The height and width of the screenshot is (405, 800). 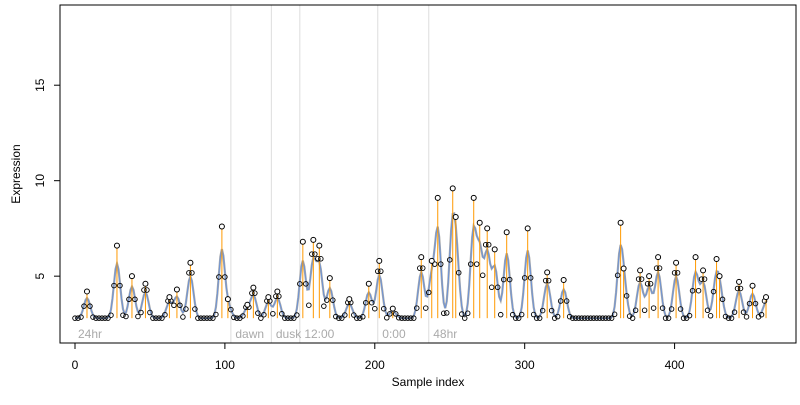 I want to click on x-axis-label: Sample index, so click(x=428, y=382).